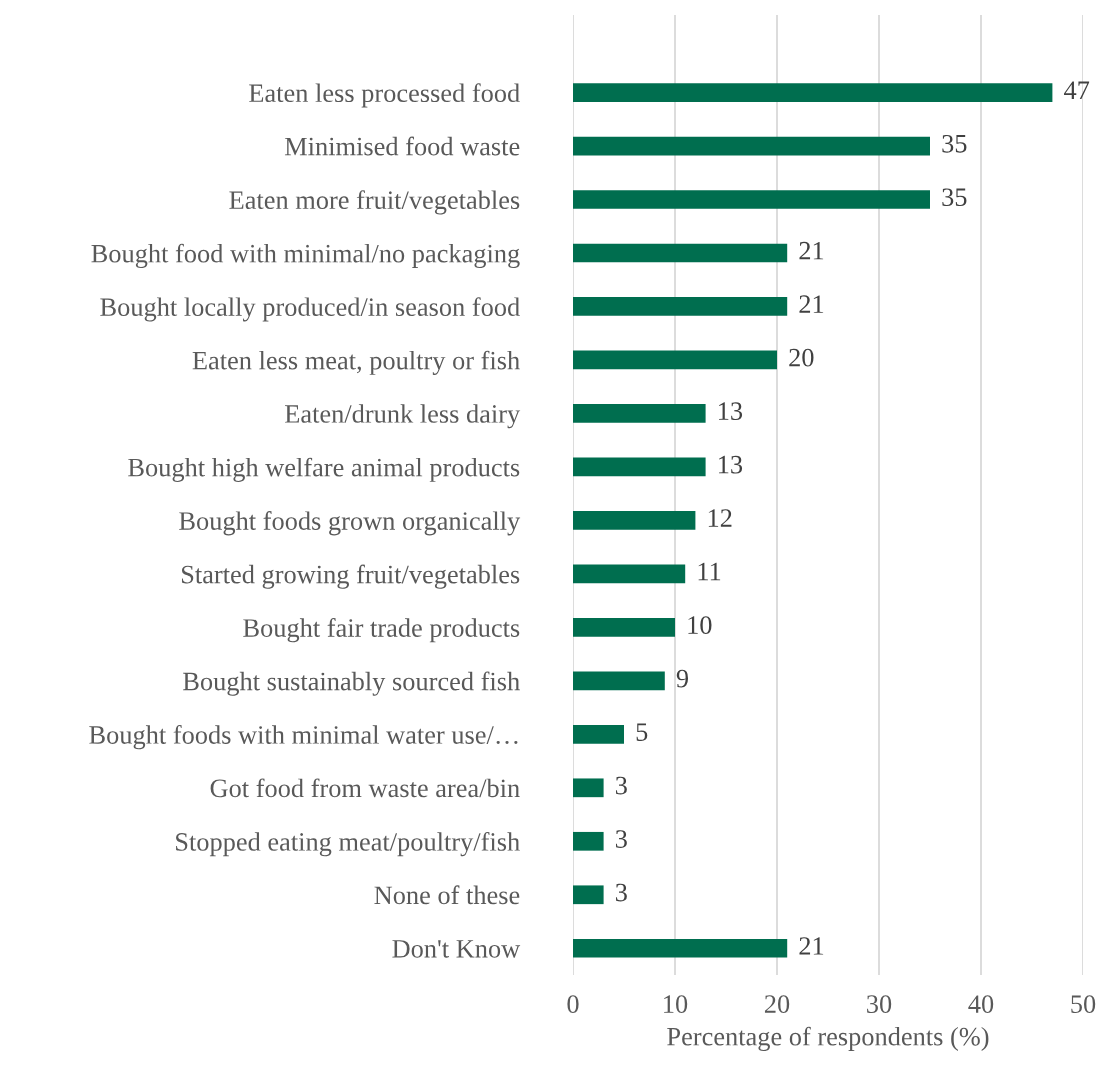 This screenshot has width=1101, height=1070. What do you see at coordinates (1083, 1004) in the screenshot?
I see `x-tick-label: 50` at bounding box center [1083, 1004].